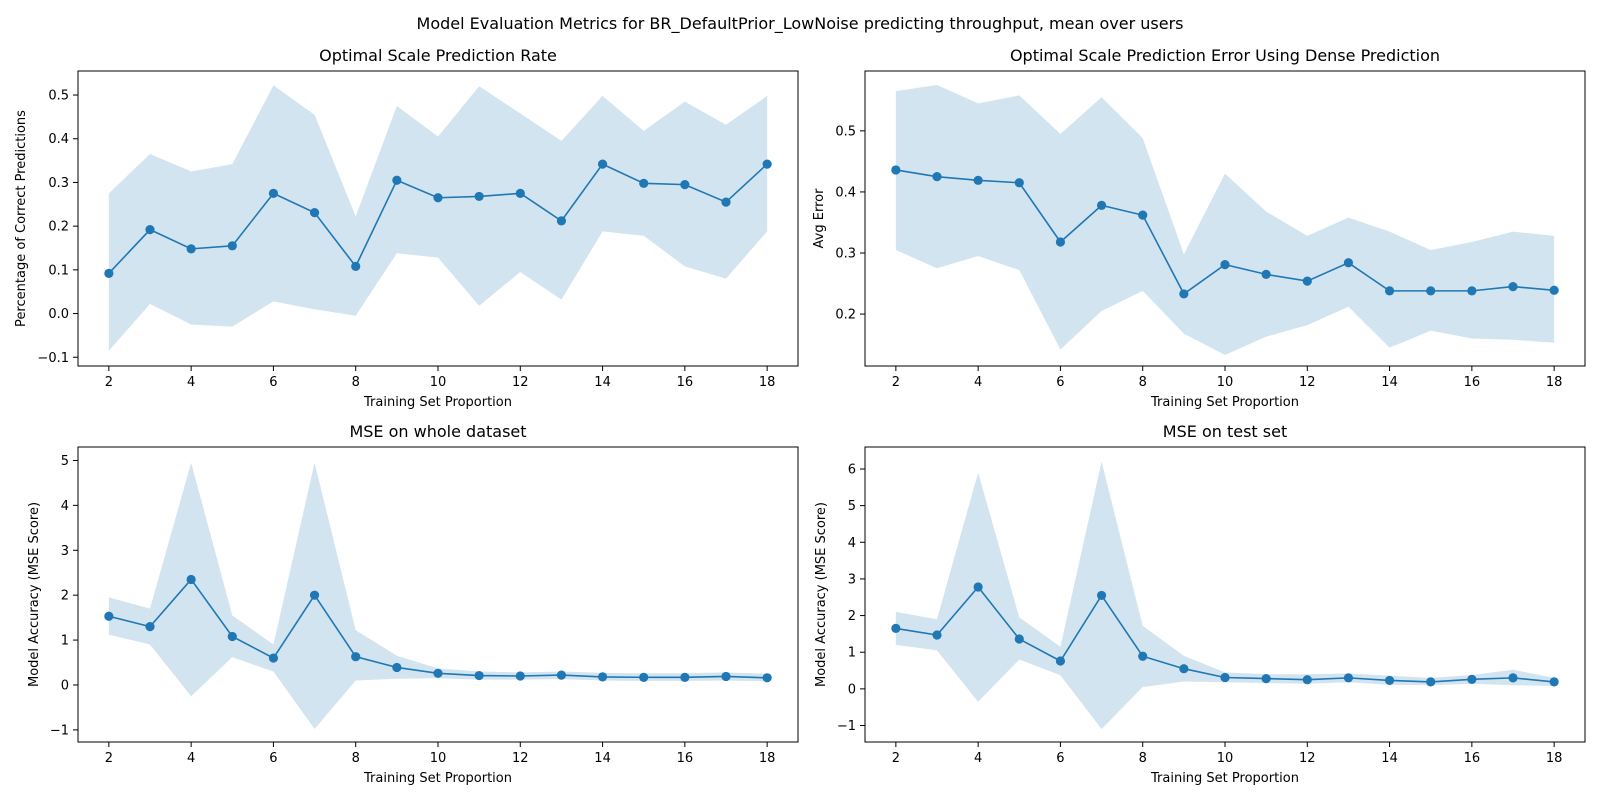 The width and height of the screenshot is (1600, 800). I want to click on x-tick-label: 12, so click(1307, 758).